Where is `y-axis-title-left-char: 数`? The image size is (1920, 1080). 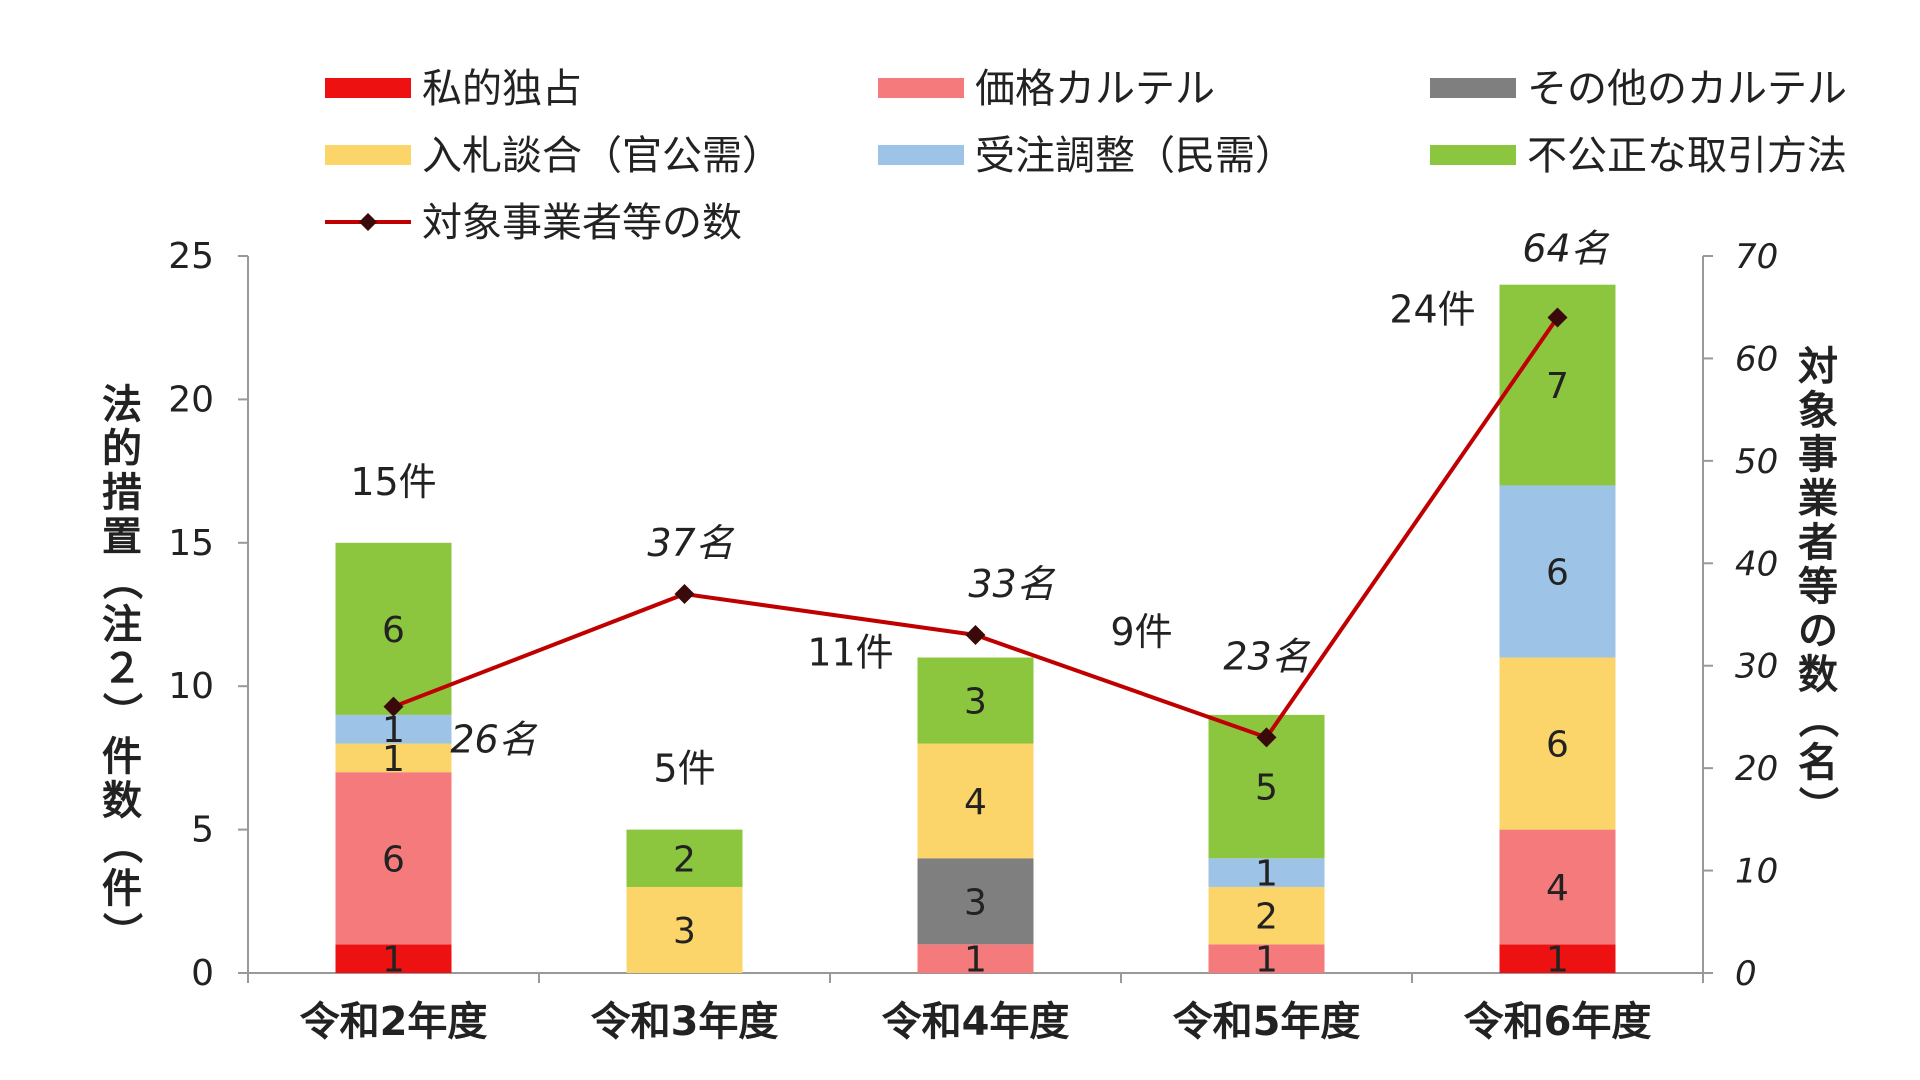
y-axis-title-left-char: 数 is located at coordinates (122, 801).